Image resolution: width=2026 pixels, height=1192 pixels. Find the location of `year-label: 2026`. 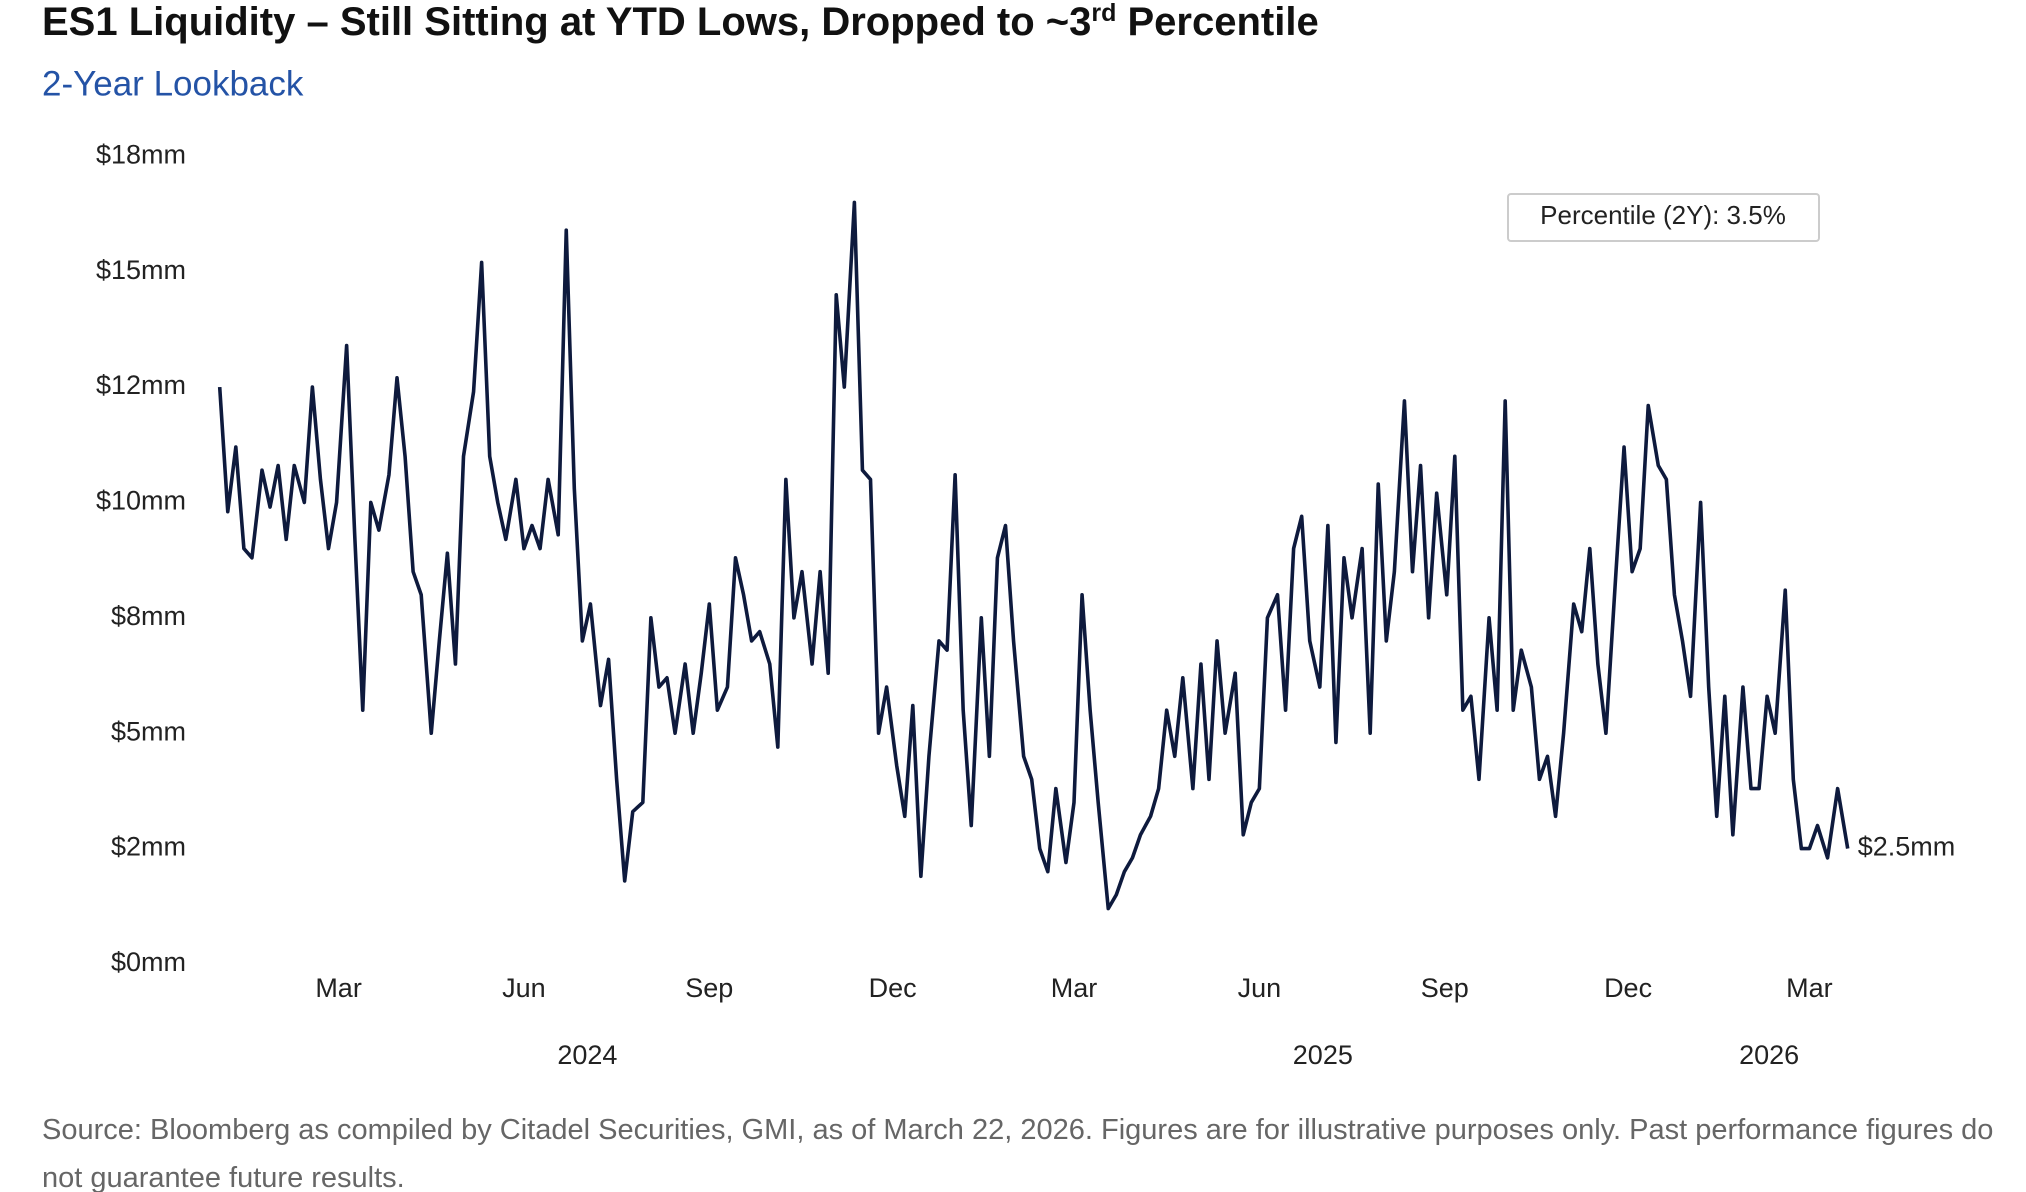

year-label: 2026 is located at coordinates (1769, 1055).